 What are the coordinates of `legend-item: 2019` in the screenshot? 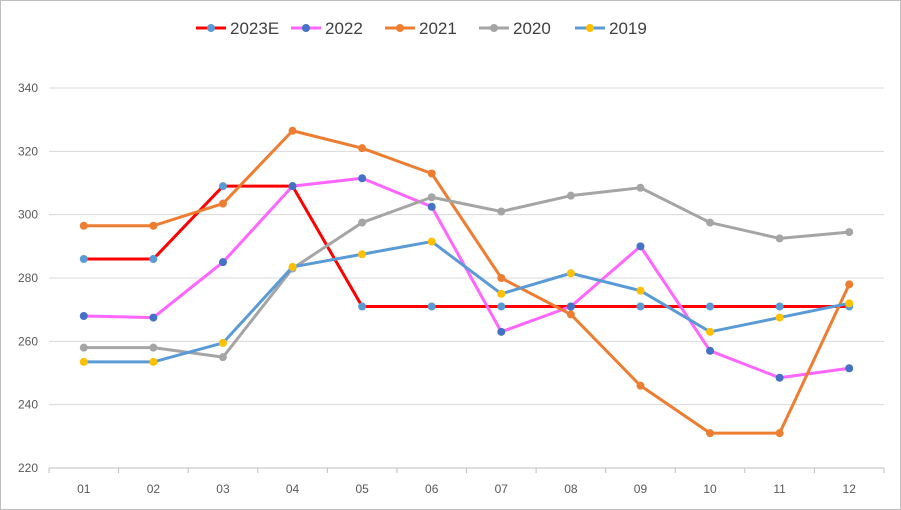 It's located at (611, 28).